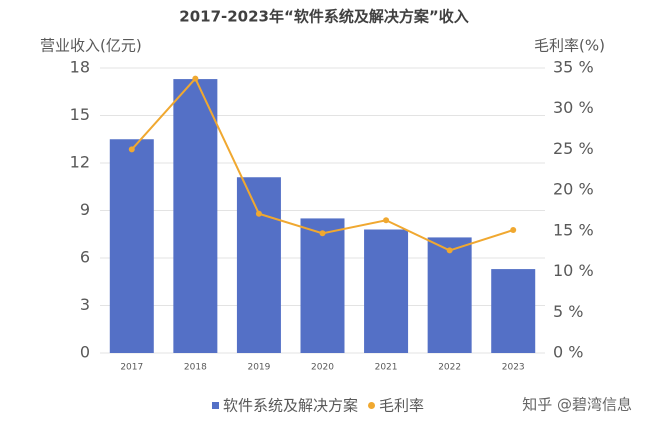 The height and width of the screenshot is (432, 648). What do you see at coordinates (85, 209) in the screenshot?
I see `y-tick-label: 9` at bounding box center [85, 209].